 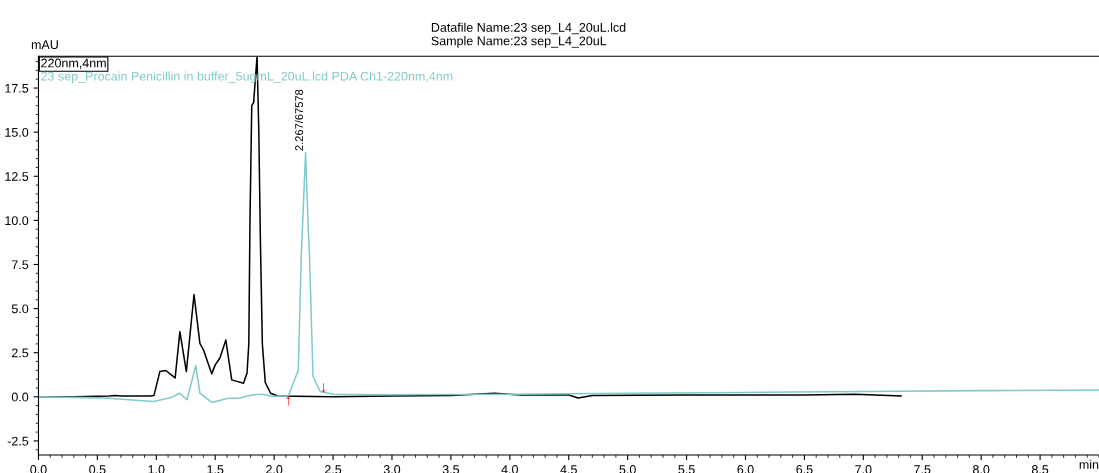 What do you see at coordinates (20, 309) in the screenshot?
I see `y-tick-label: 5.0` at bounding box center [20, 309].